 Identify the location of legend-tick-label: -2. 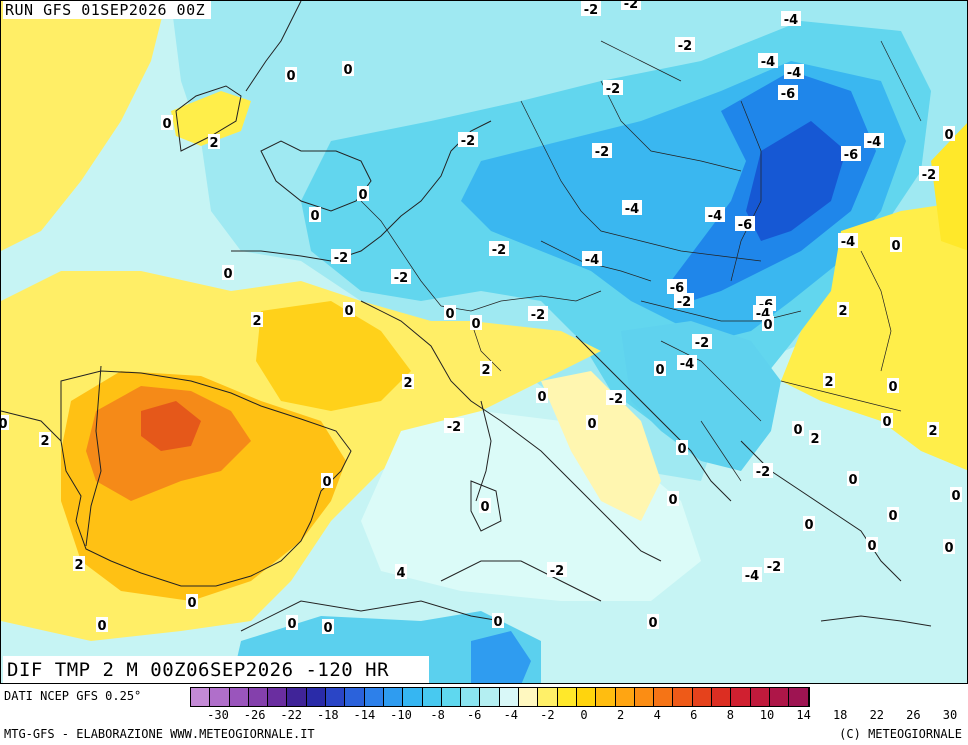
(547, 715).